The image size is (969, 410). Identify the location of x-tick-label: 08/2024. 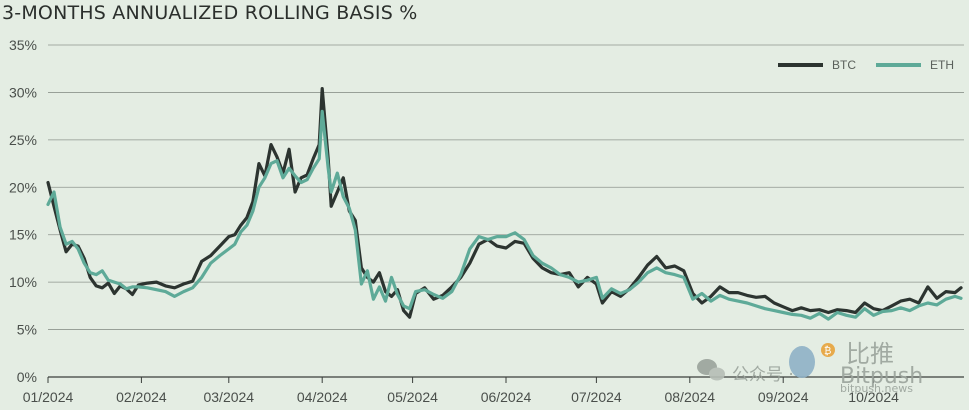
(689, 397).